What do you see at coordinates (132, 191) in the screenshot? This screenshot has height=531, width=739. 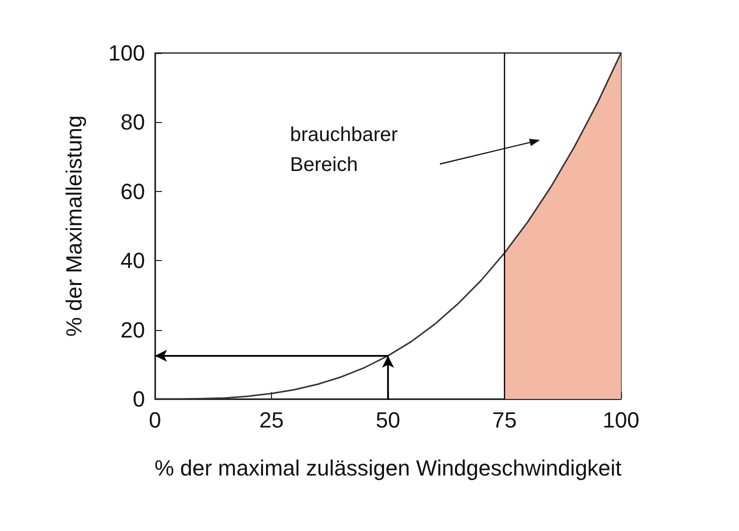 I see `y-tick-label: 60` at bounding box center [132, 191].